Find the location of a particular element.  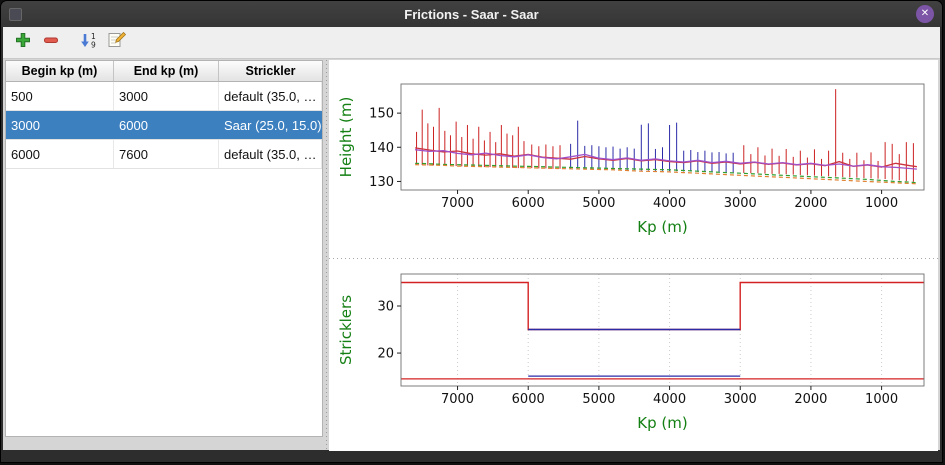

window-bottom-frame is located at coordinates (471, 456).